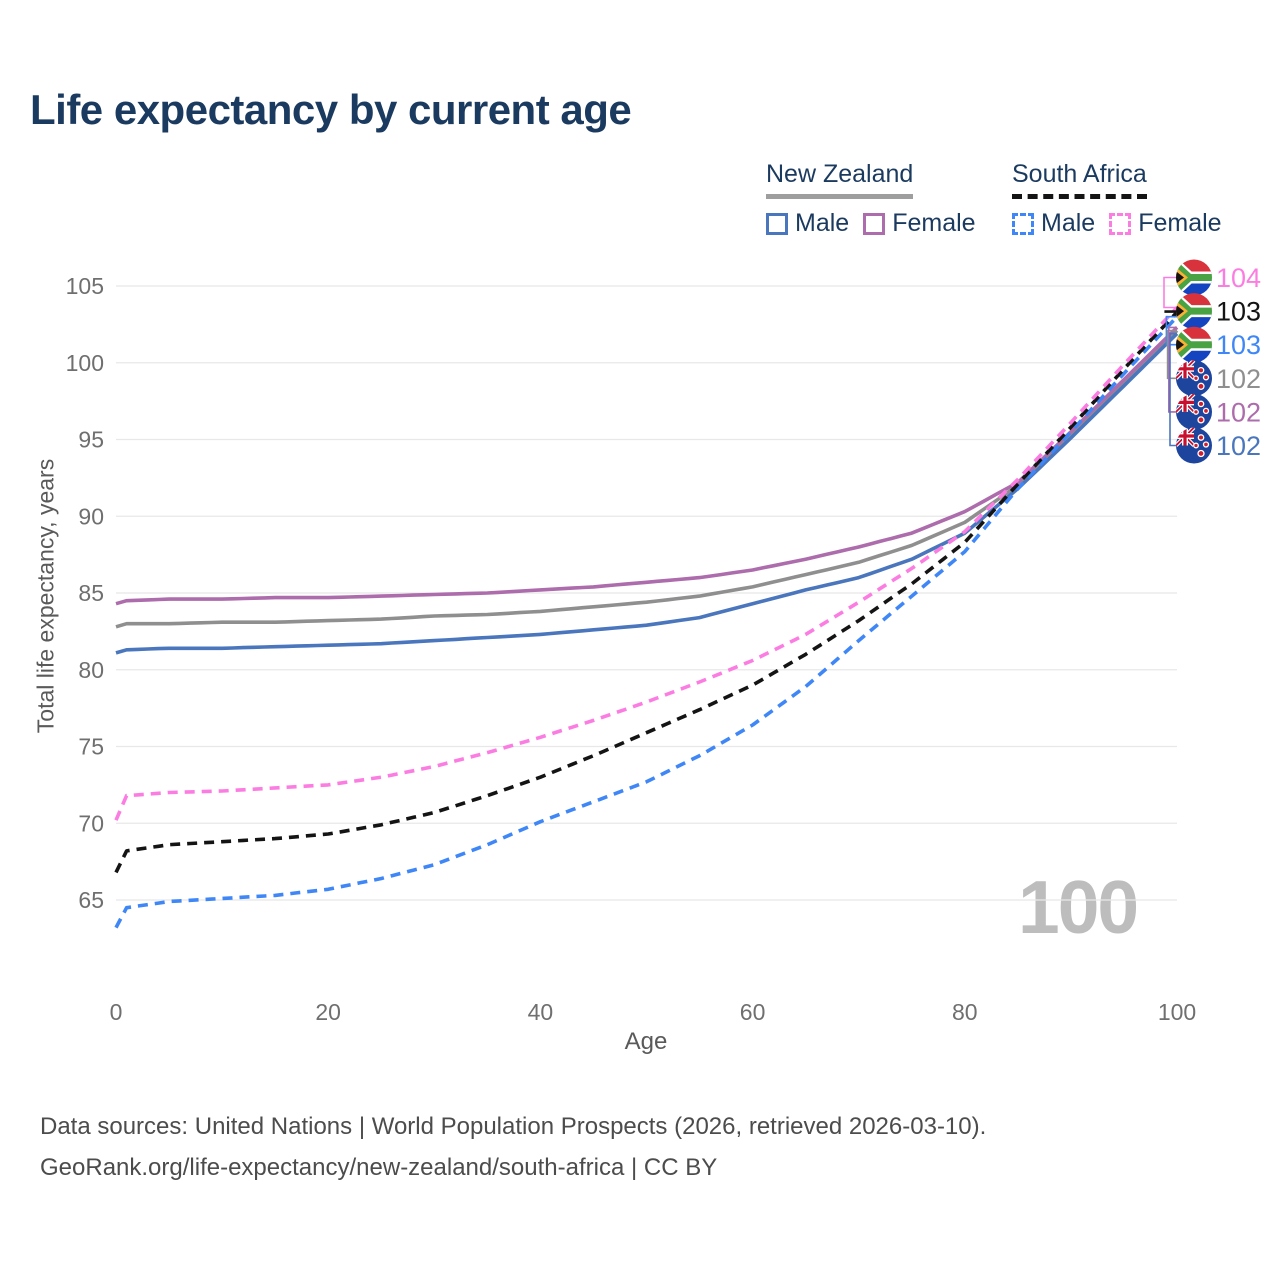  I want to click on x-tick-label: 0, so click(116, 1012).